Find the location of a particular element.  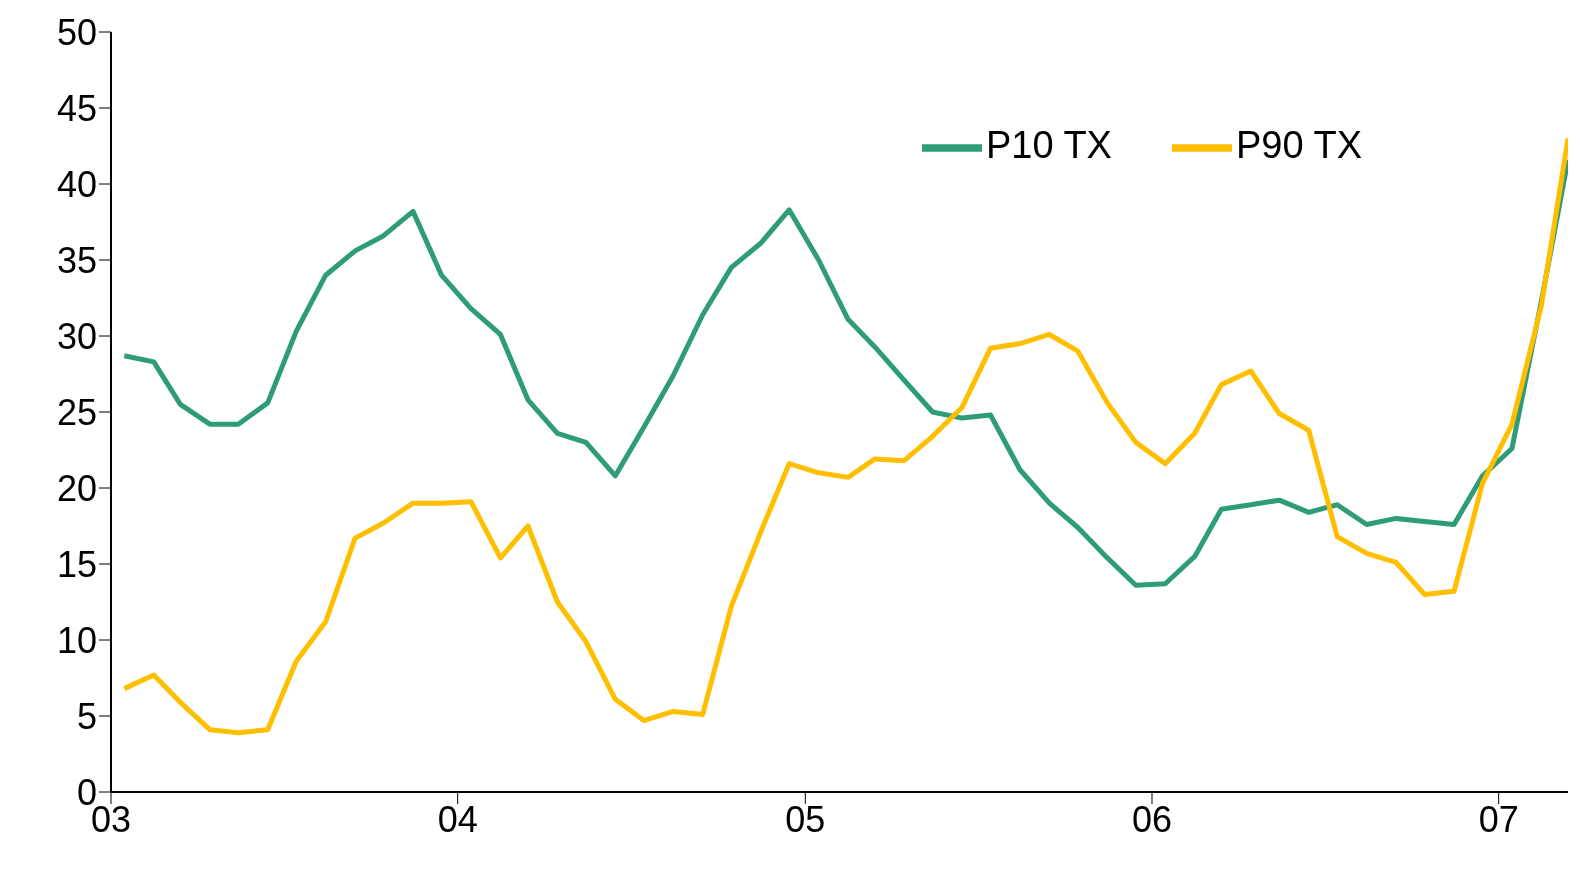

y-tick-label: 5 is located at coordinates (86, 716).